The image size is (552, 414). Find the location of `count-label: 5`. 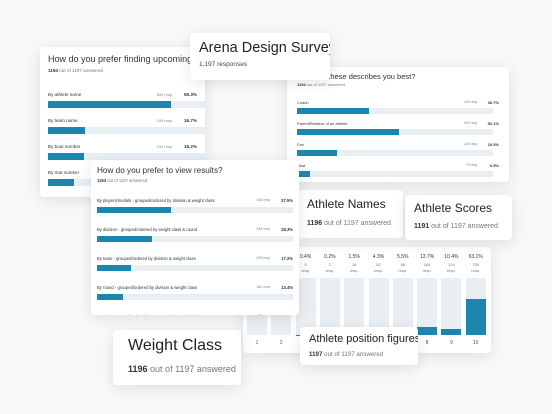

count-label: 5 is located at coordinates (305, 264).